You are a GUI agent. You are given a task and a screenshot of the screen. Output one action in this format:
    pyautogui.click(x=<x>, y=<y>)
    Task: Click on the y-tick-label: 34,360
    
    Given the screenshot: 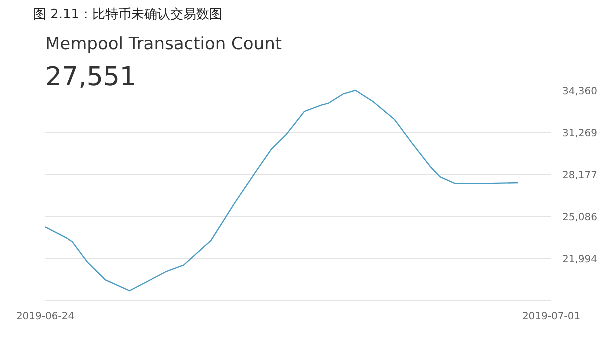 What is the action you would take?
    pyautogui.click(x=580, y=92)
    